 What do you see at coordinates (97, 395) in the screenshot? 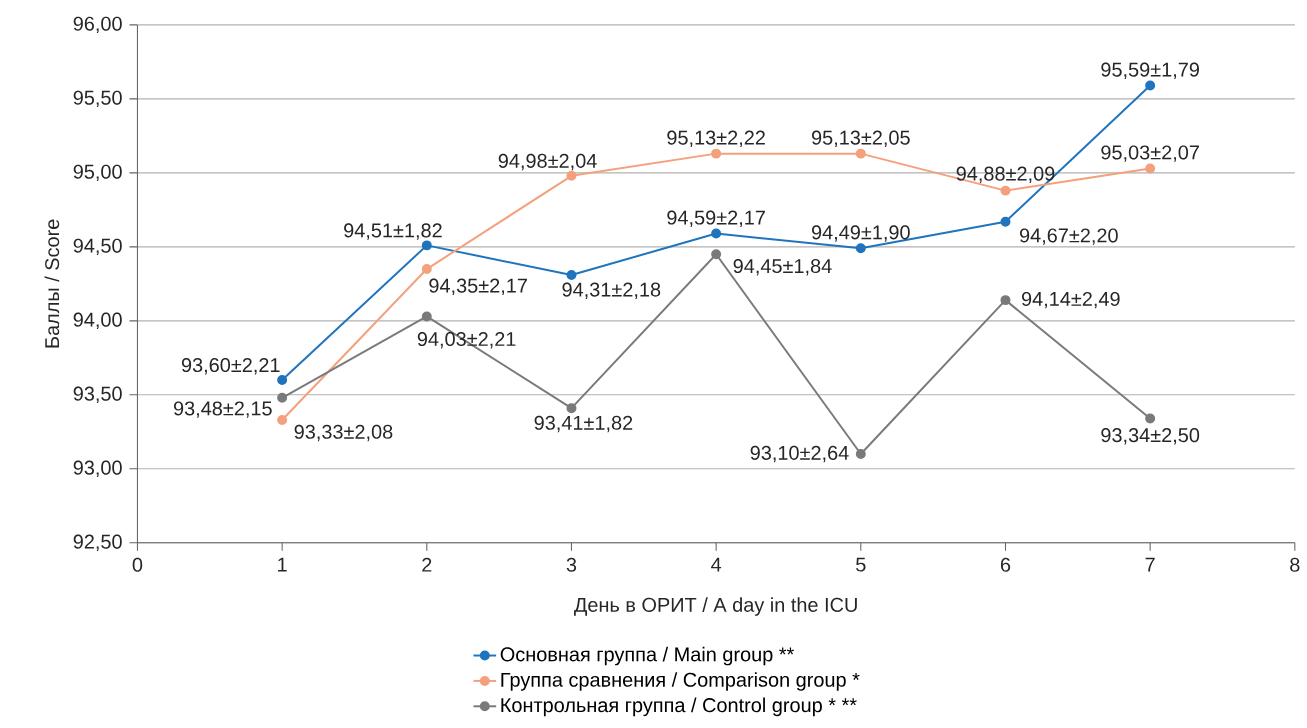
I see `y-tick-label: 93,50` at bounding box center [97, 395].